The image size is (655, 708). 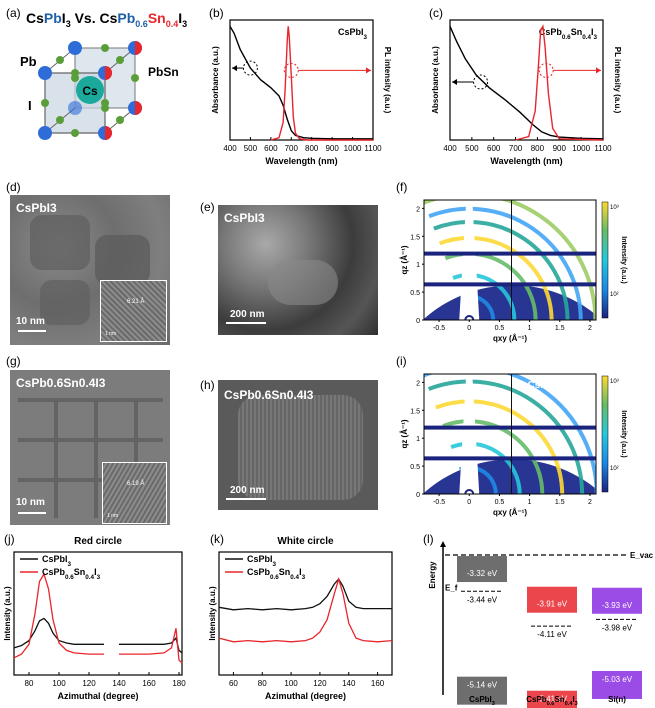 I want to click on x-tick-label: 600, so click(x=494, y=148).